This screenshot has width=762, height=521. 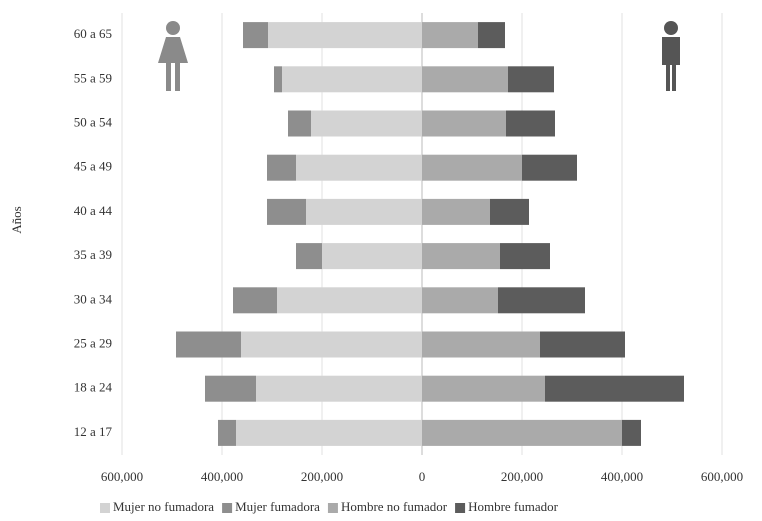 What do you see at coordinates (93, 298) in the screenshot?
I see `y-tick-label: 30 a 34` at bounding box center [93, 298].